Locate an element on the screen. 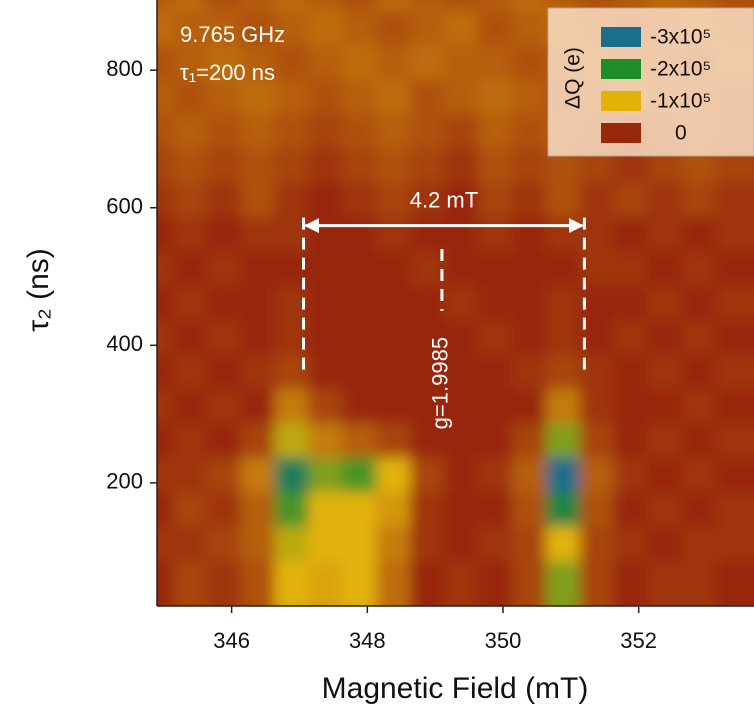  x-axis-label: Magnetic Field (mT) is located at coordinates (455, 688).